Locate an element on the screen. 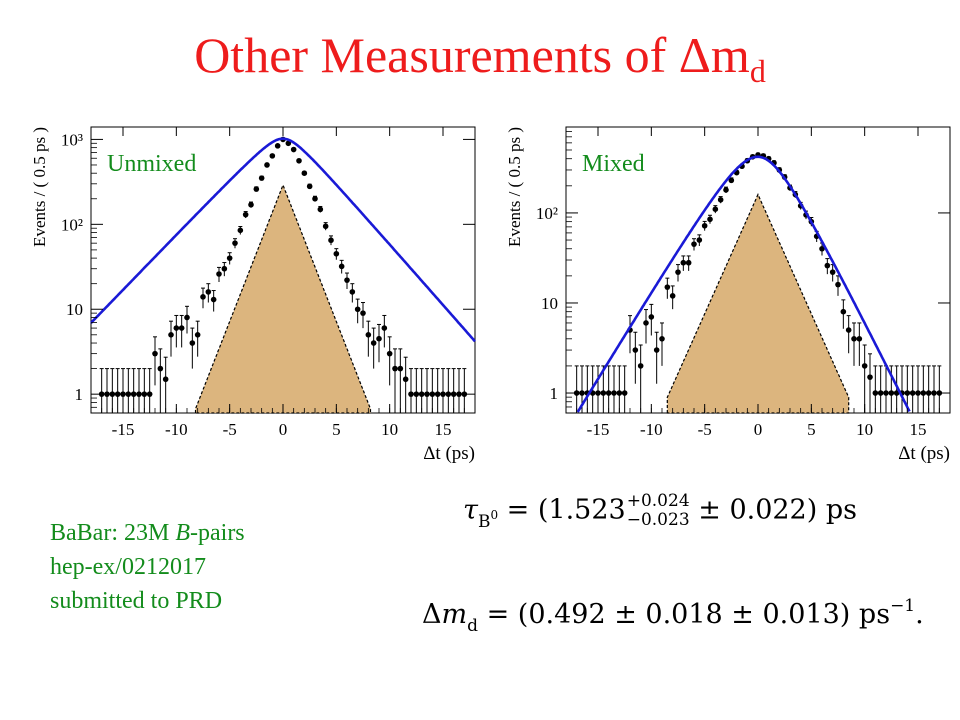  panel-label: Unmixed is located at coordinates (151, 164).